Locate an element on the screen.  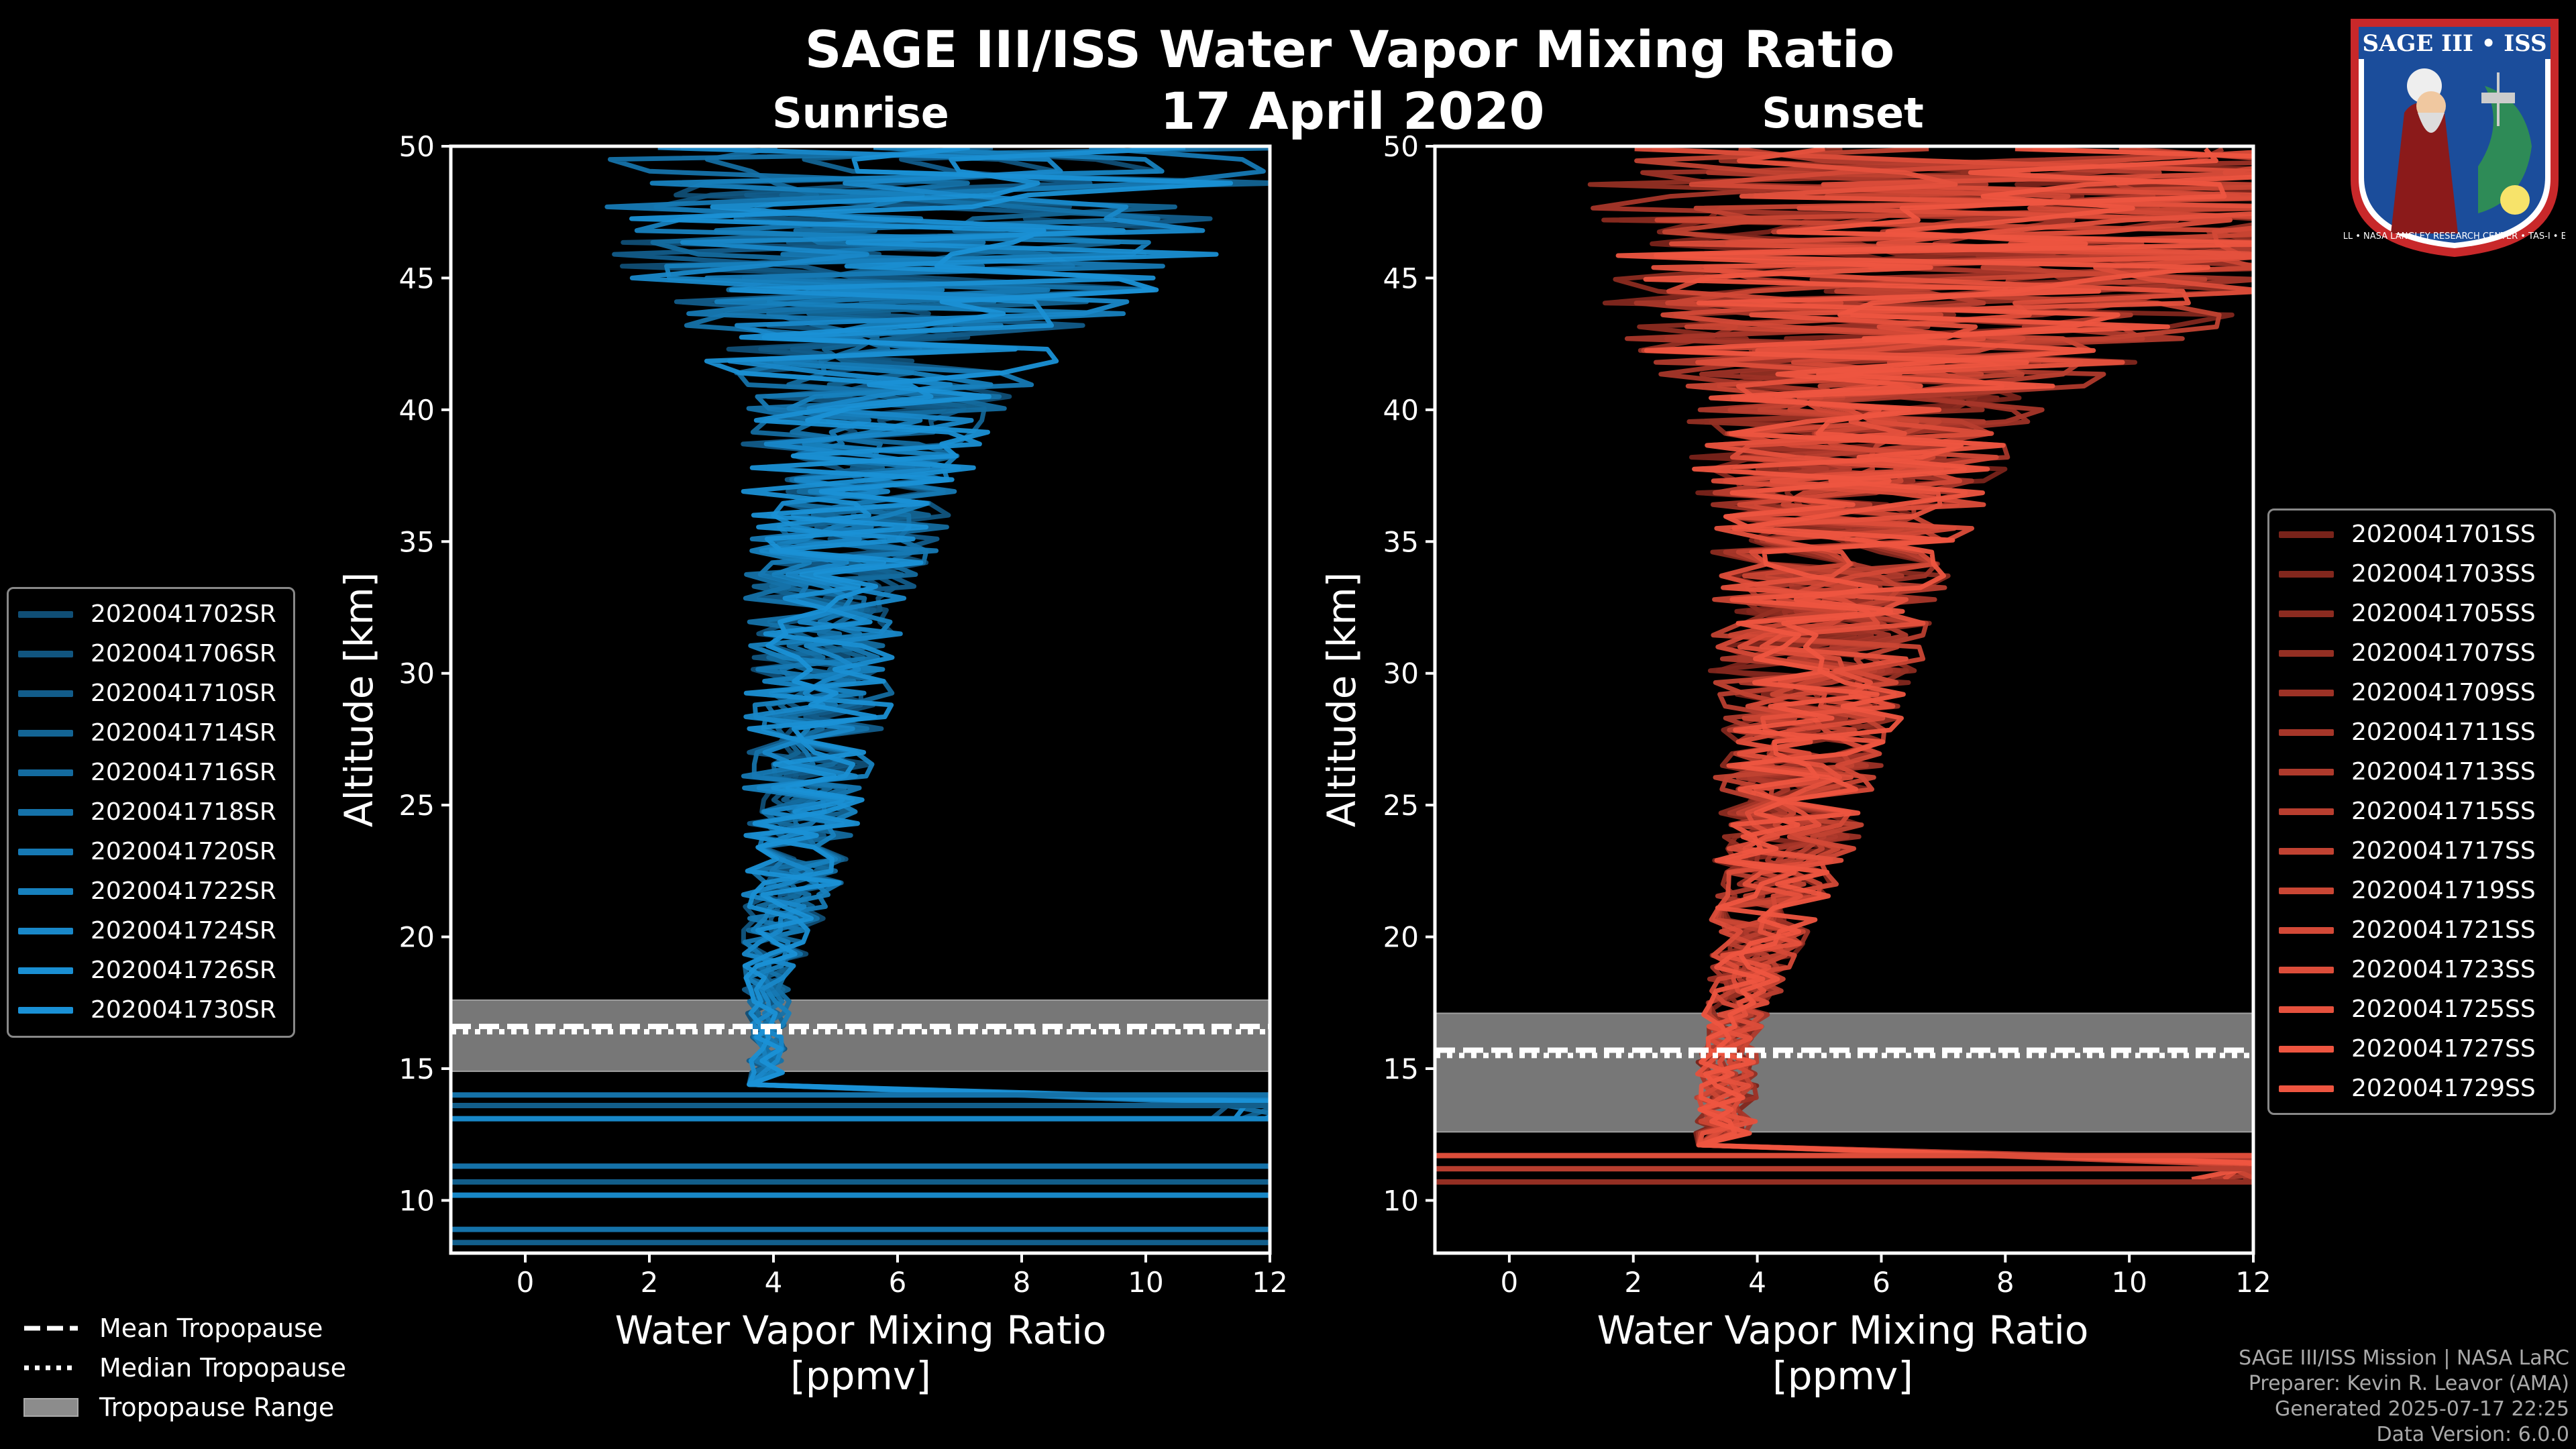
legend-item: 2020041713SS is located at coordinates (2411, 772).